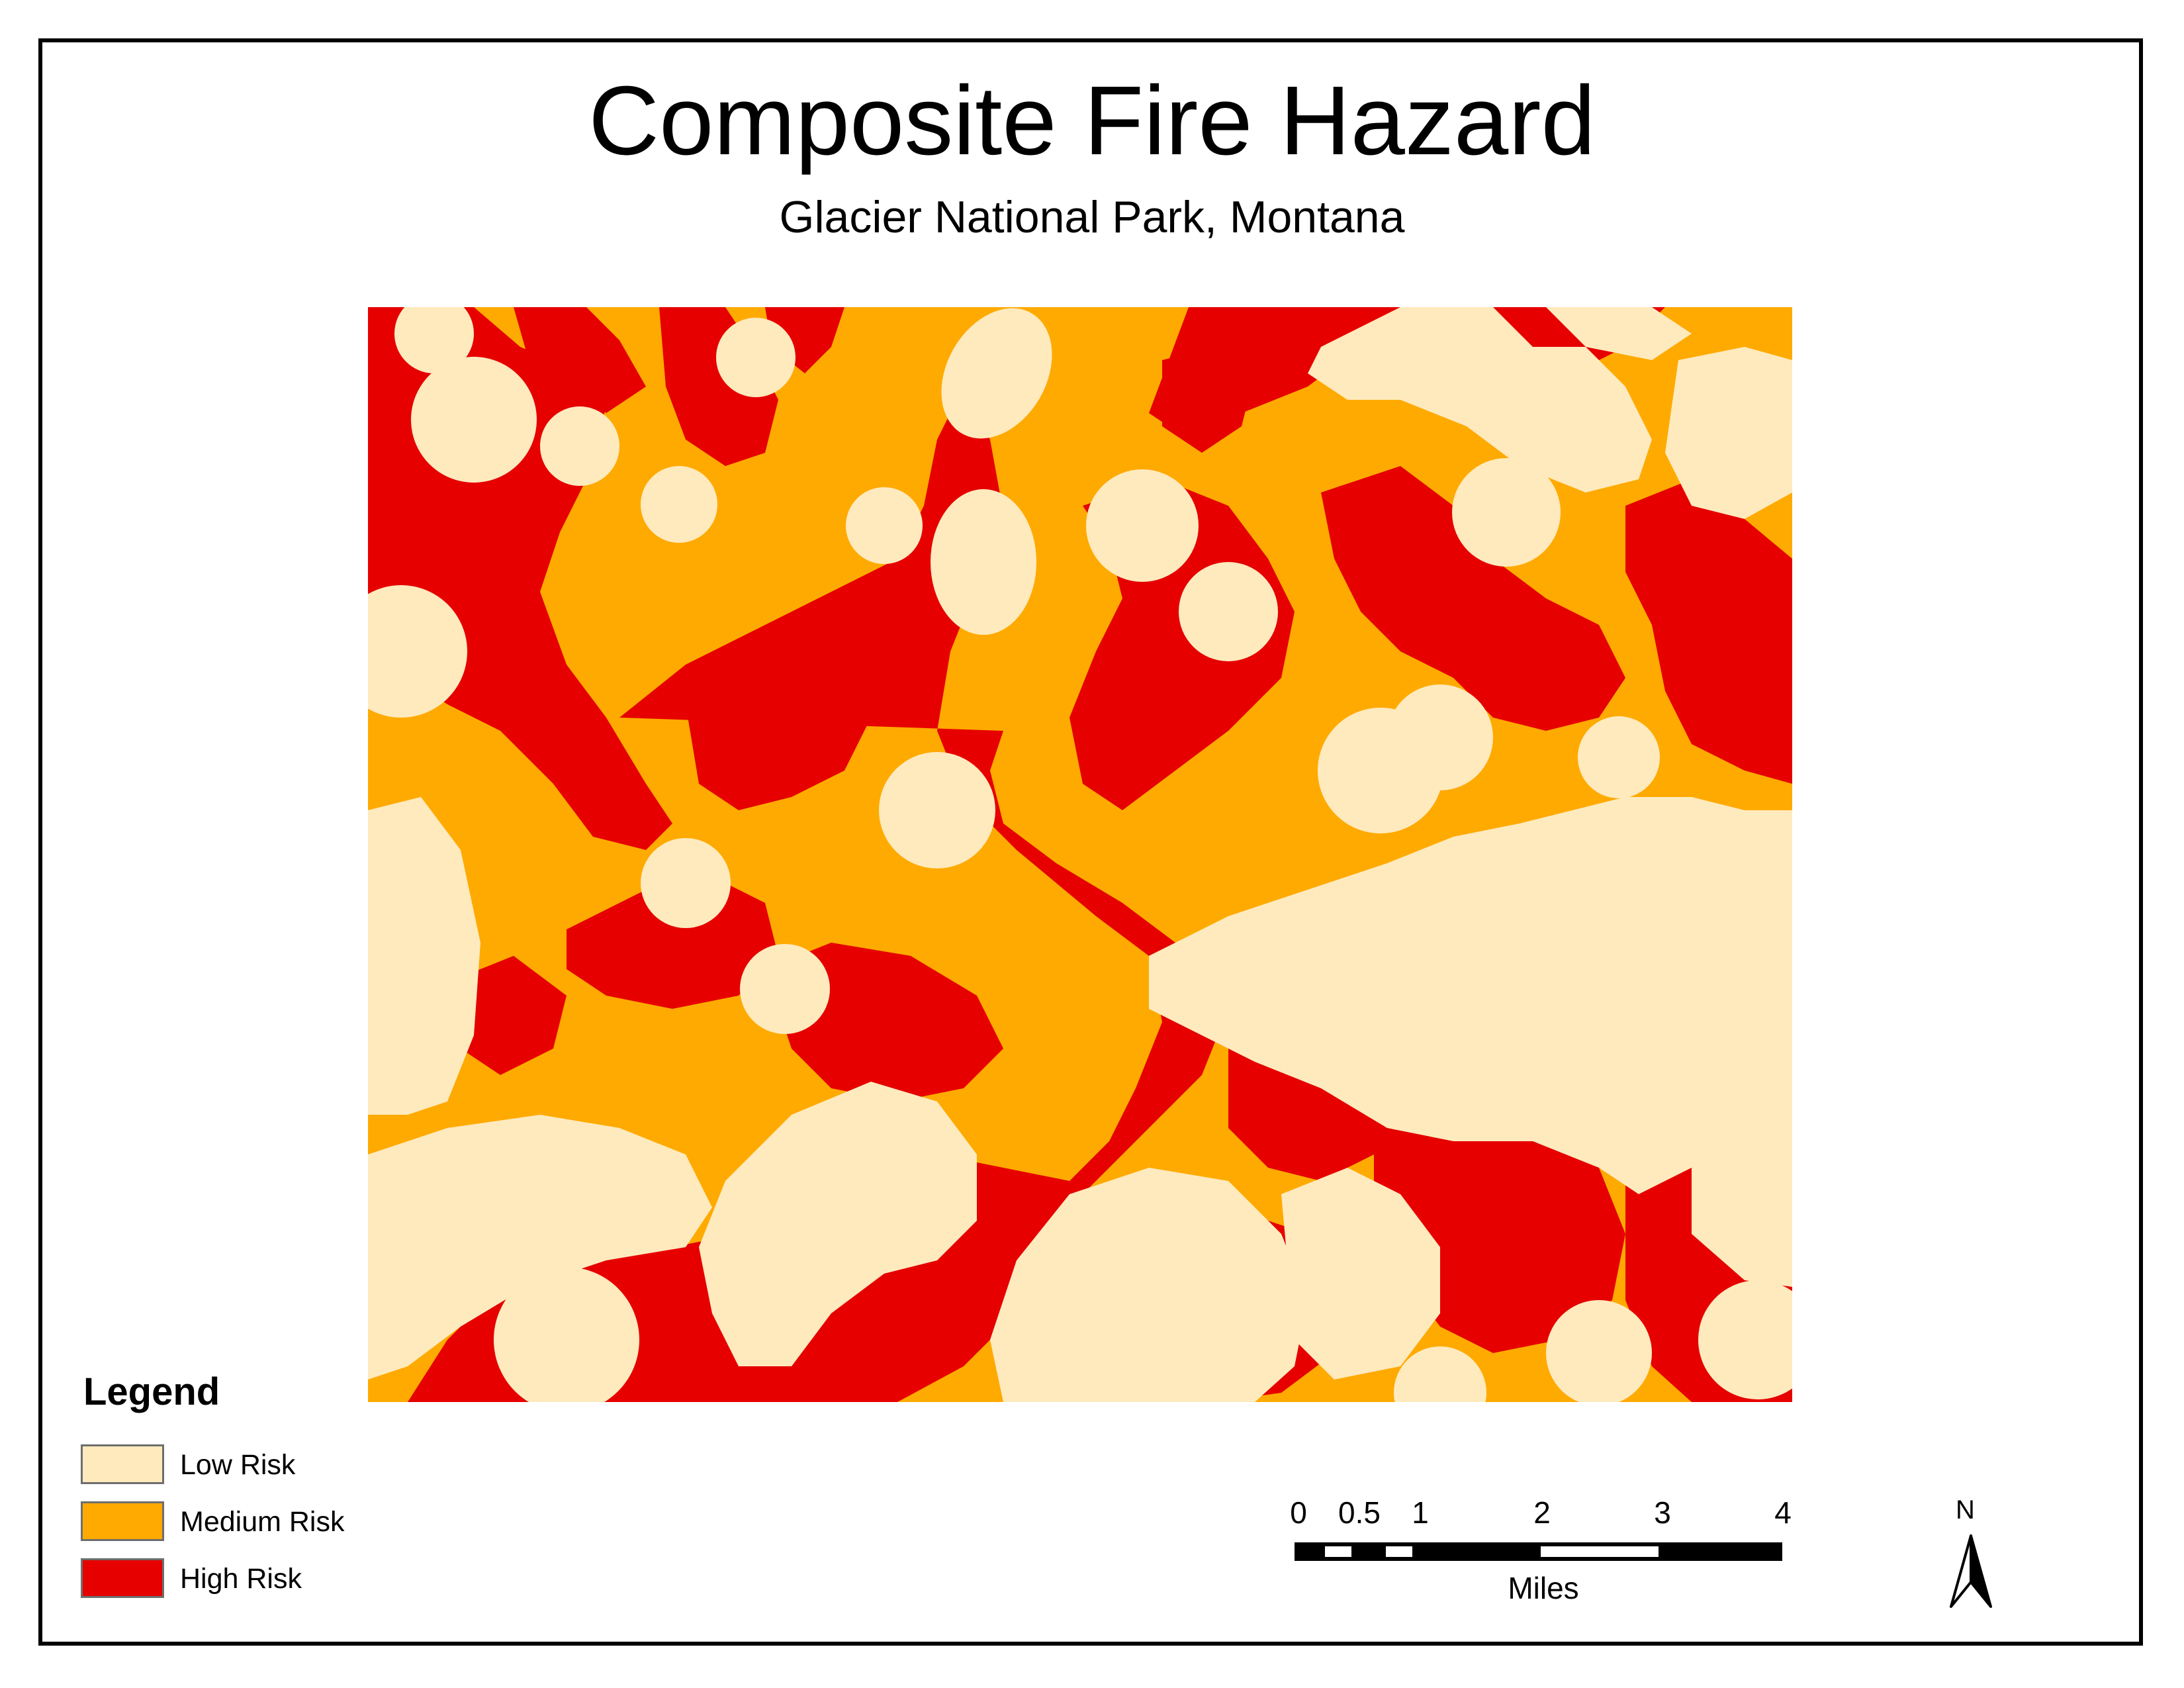 The image size is (2184, 1688). I want to click on legend-title: Legend, so click(151, 1391).